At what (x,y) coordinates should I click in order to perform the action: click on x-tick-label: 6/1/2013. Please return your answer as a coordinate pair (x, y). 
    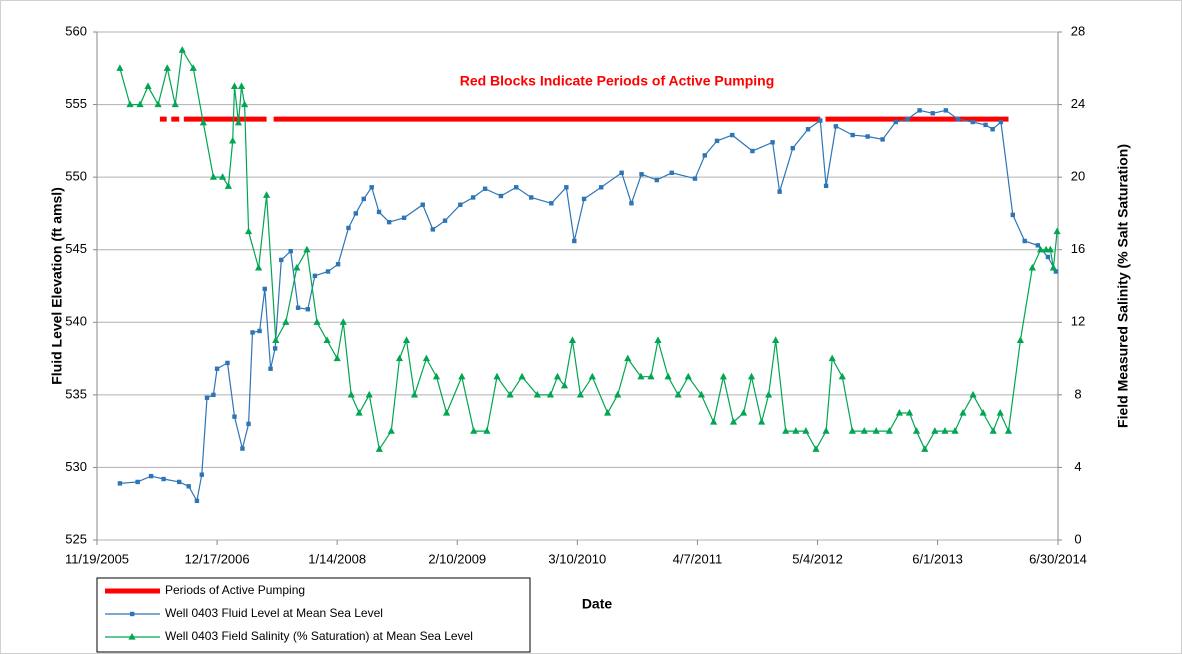
    Looking at the image, I should click on (937, 558).